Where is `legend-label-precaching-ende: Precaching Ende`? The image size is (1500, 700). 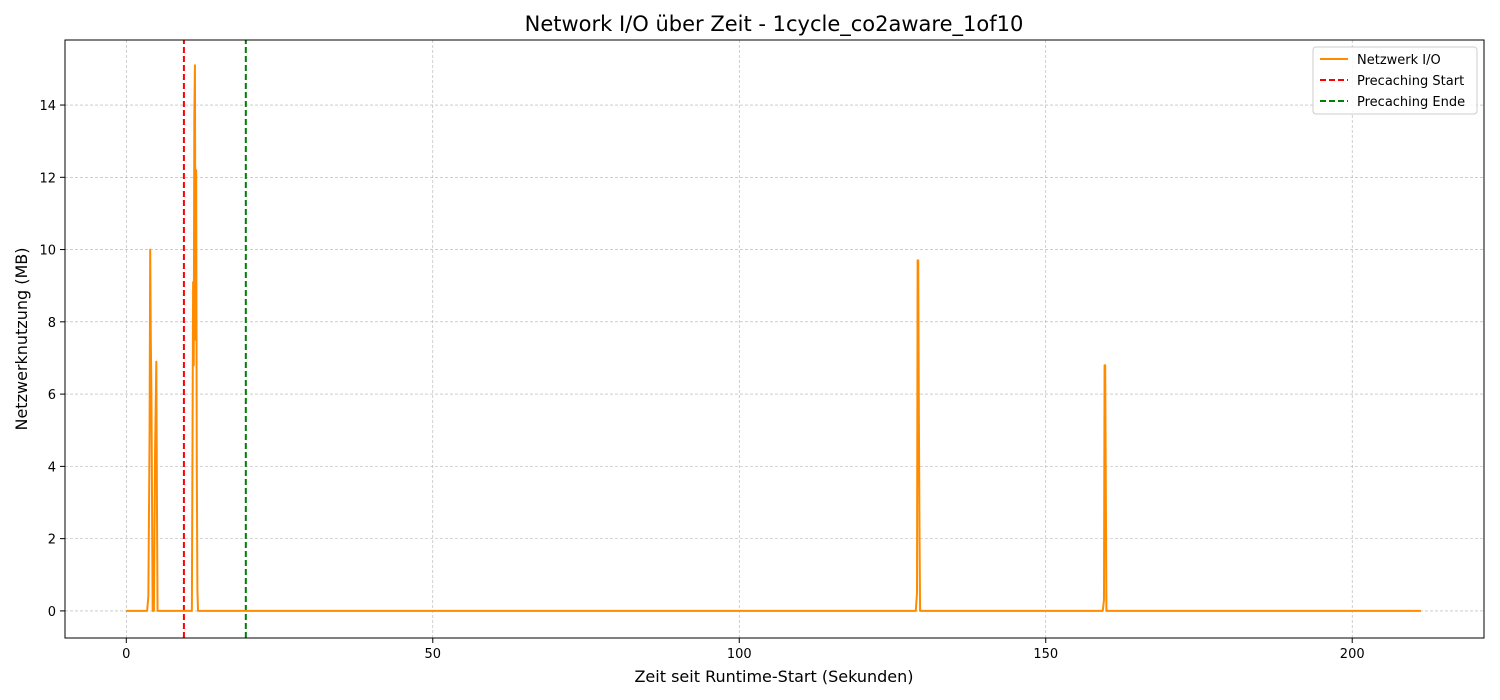 legend-label-precaching-ende: Precaching Ende is located at coordinates (1411, 102).